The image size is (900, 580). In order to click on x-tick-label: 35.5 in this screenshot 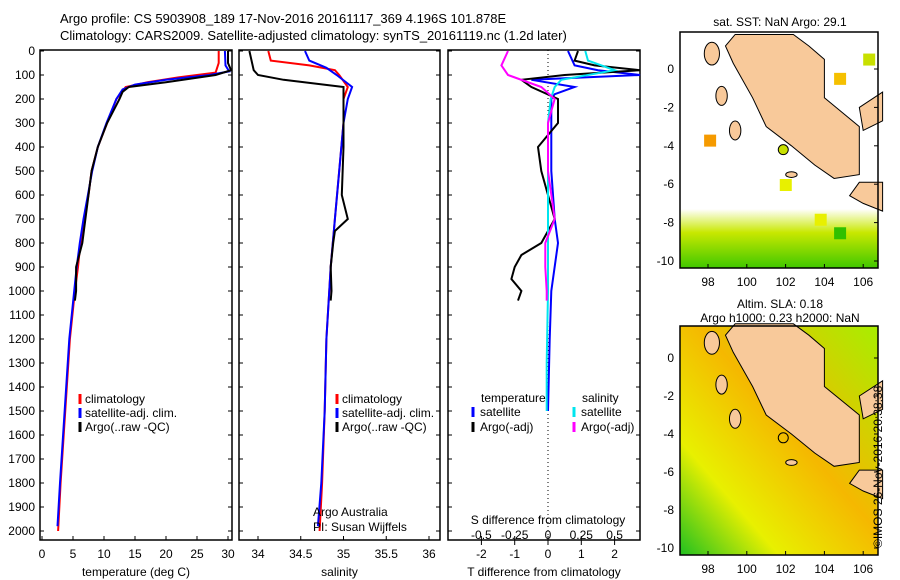, I will do `click(387, 554)`.